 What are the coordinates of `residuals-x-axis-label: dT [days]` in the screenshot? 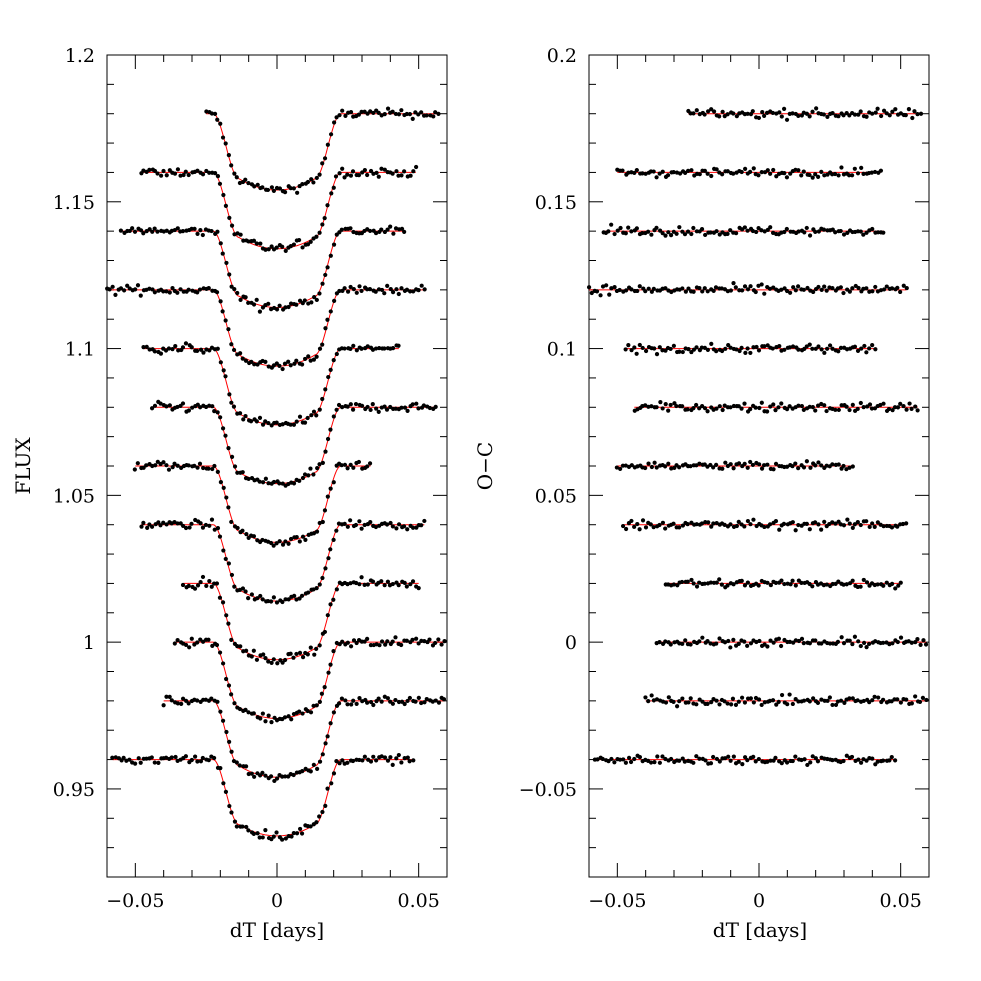 It's located at (760, 930).